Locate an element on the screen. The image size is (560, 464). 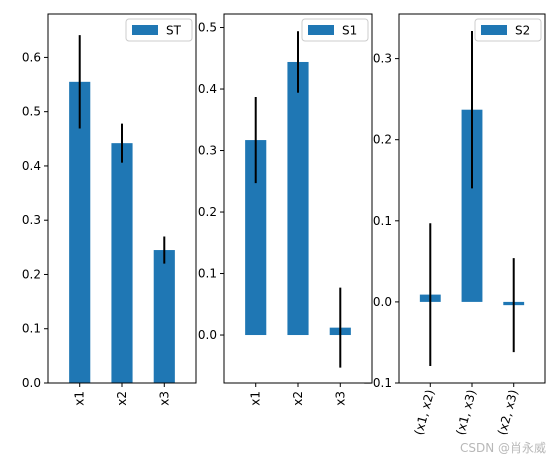
legend-label: S2 is located at coordinates (522, 31).